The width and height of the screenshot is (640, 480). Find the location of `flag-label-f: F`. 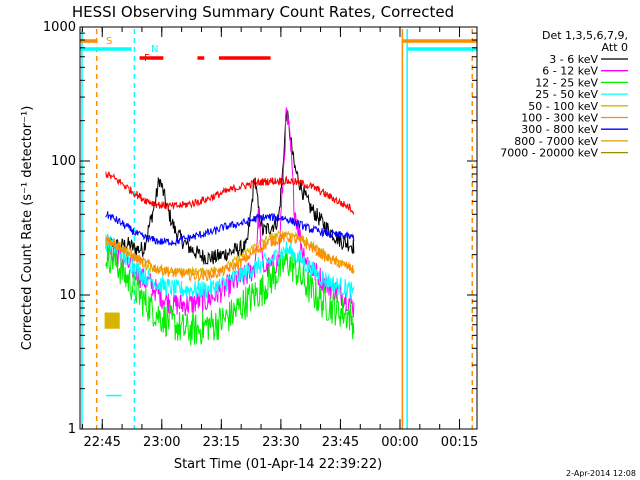

flag-label-f: F is located at coordinates (147, 58).